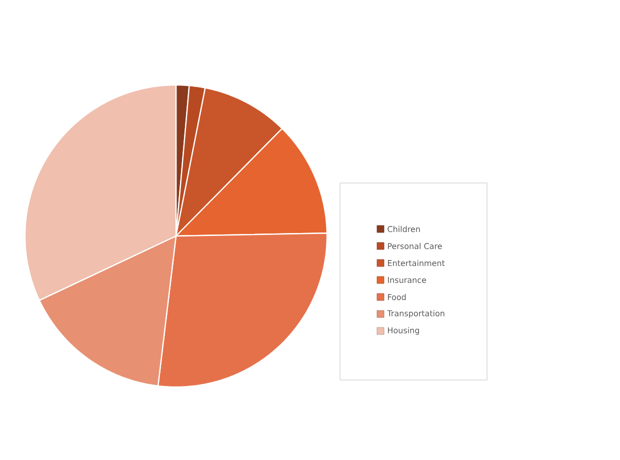 Image resolution: width=620 pixels, height=460 pixels. What do you see at coordinates (407, 280) in the screenshot?
I see `legend-label: Insurance` at bounding box center [407, 280].